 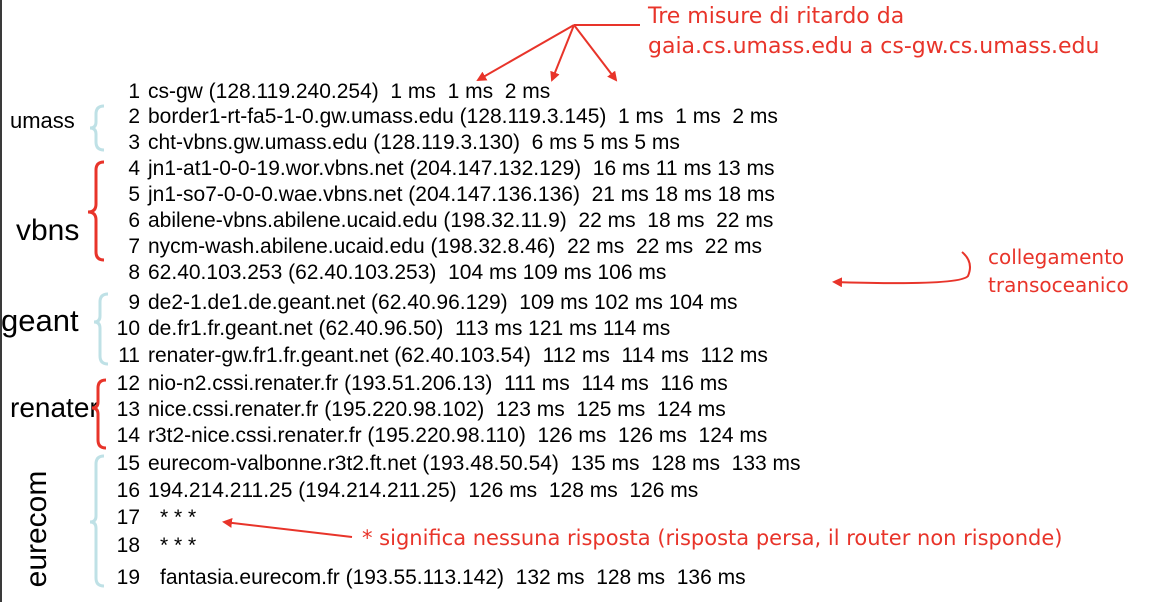 I want to click on left-edge-line, so click(x=1, y=301).